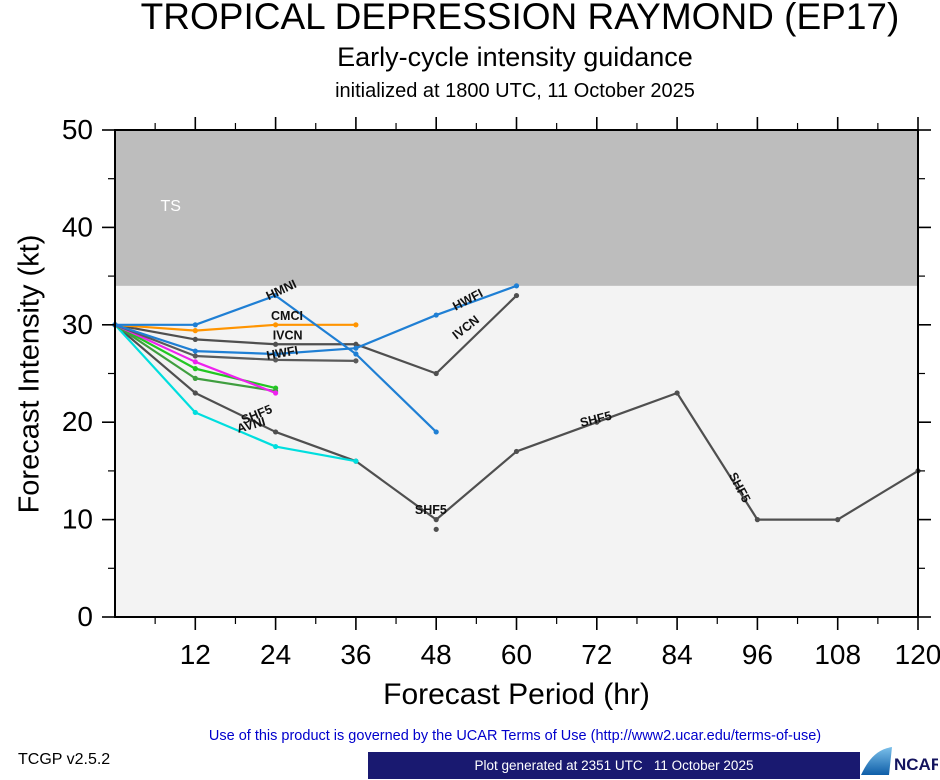  I want to click on x-tick-label: 108, so click(837, 654).